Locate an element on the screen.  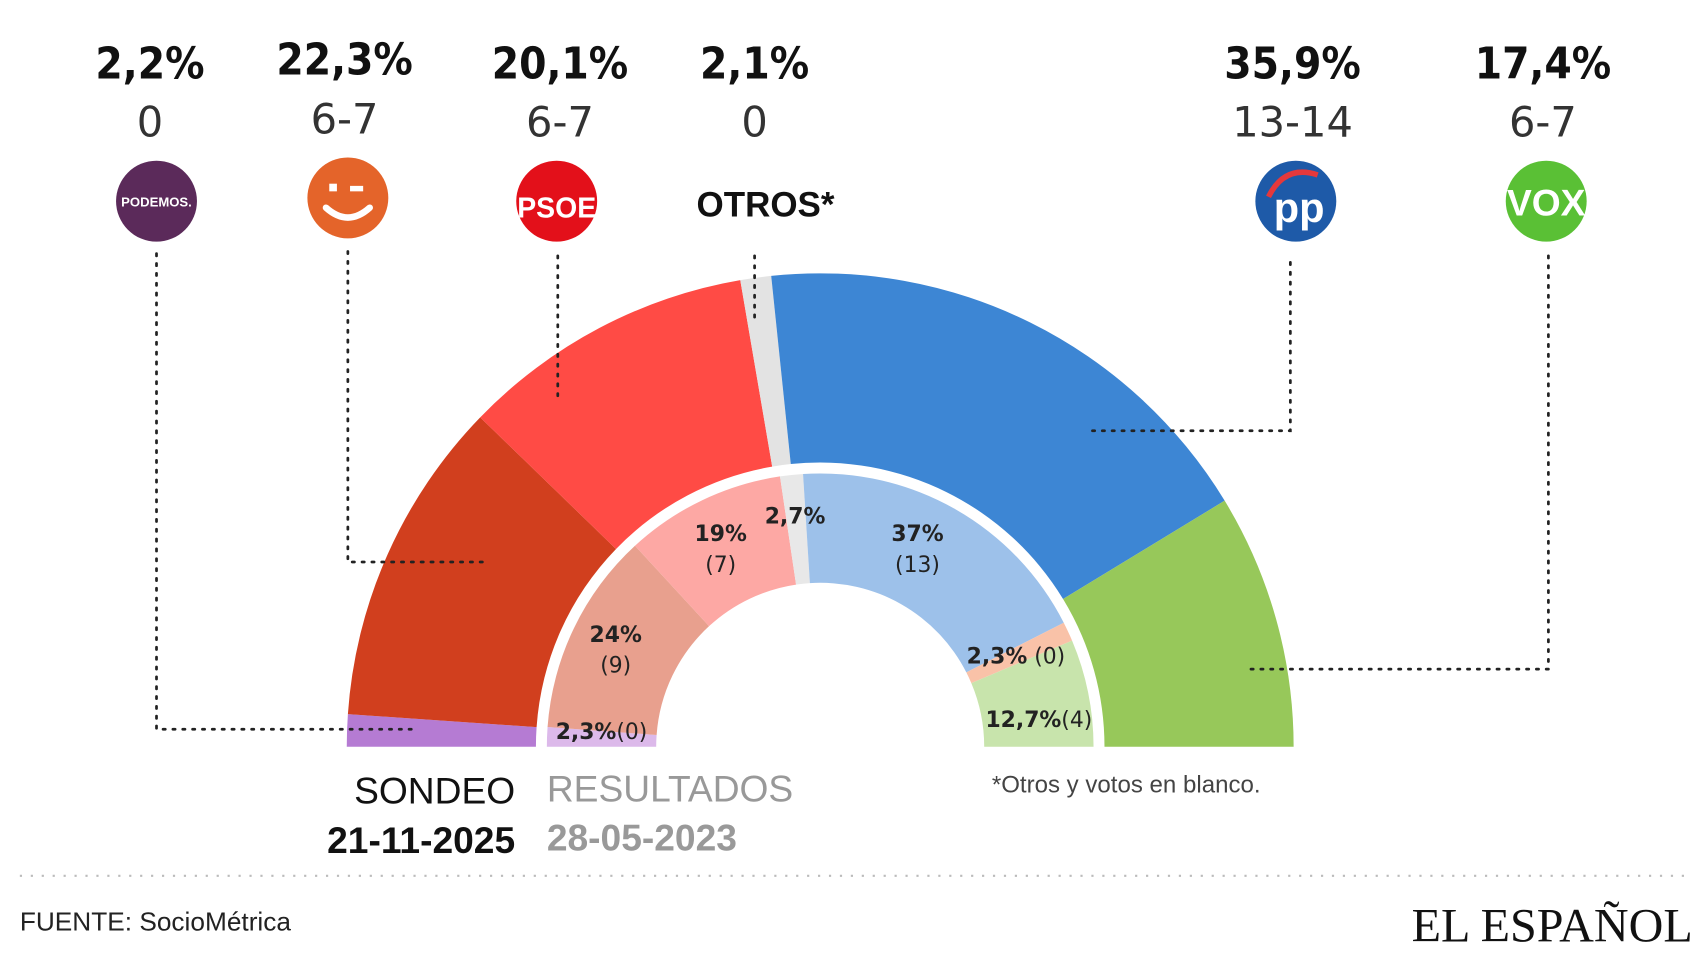
svg-text: PODEMOS. is located at coordinates (156, 202).